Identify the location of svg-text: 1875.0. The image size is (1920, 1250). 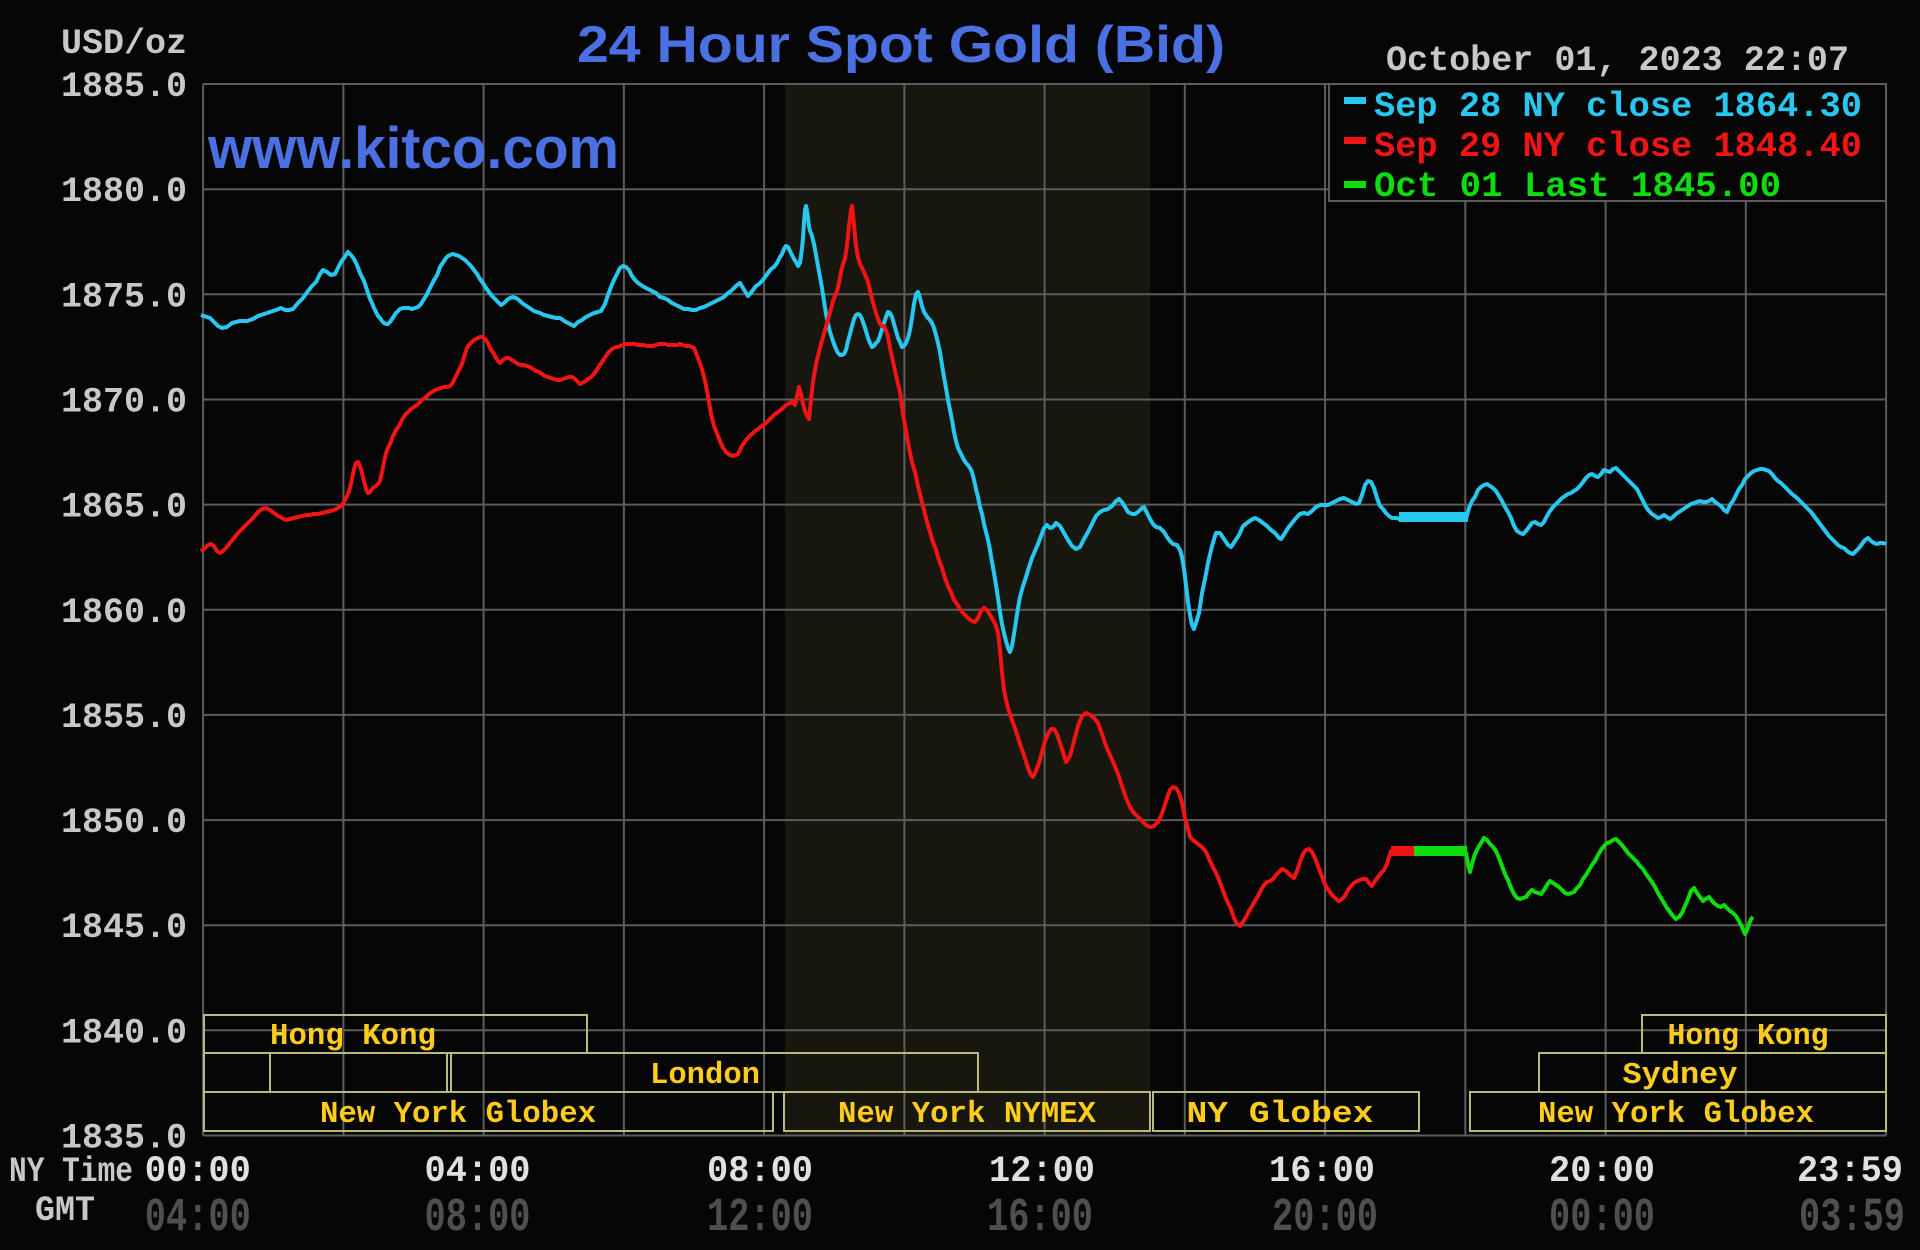
(124, 297).